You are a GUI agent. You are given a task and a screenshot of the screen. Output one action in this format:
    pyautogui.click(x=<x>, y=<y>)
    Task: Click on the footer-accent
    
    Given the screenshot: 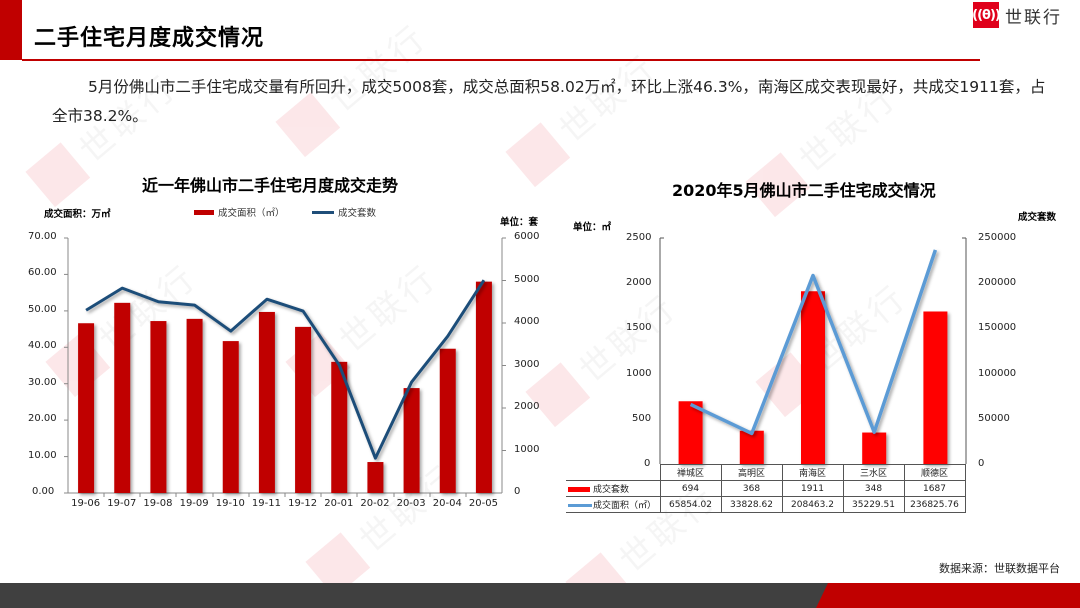 What is the action you would take?
    pyautogui.click(x=948, y=595)
    